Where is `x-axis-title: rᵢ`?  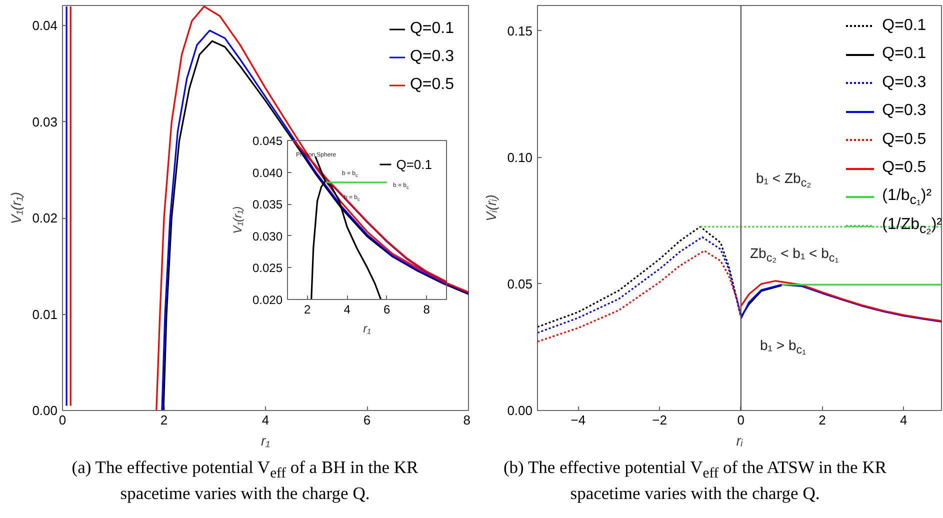 x-axis-title: rᵢ is located at coordinates (739, 440).